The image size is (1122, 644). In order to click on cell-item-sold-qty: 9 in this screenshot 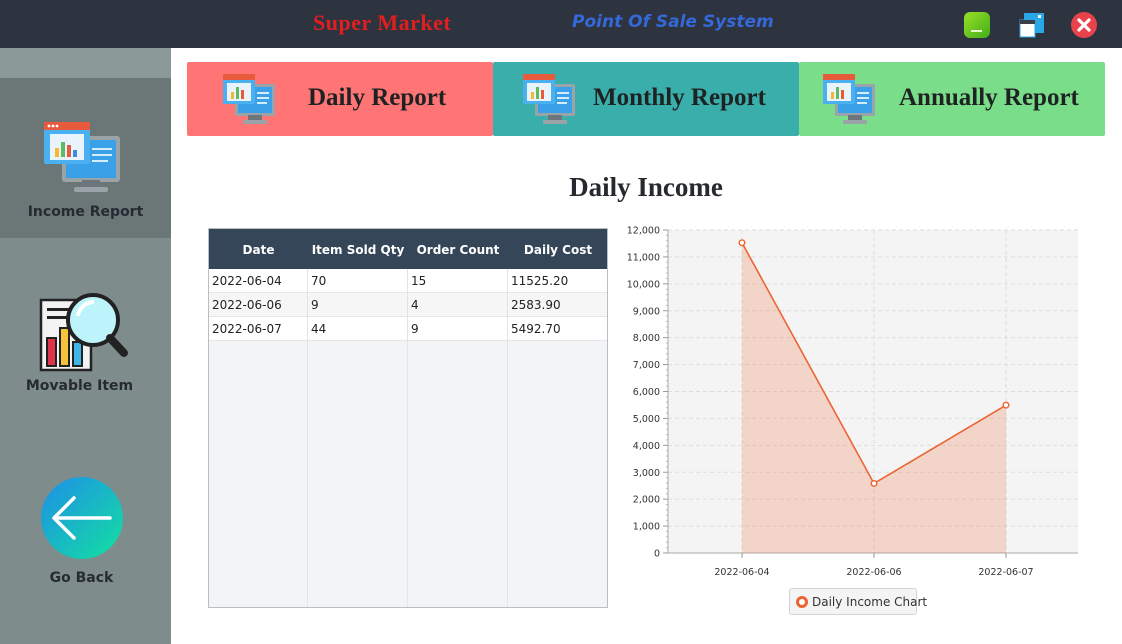, I will do `click(358, 305)`.